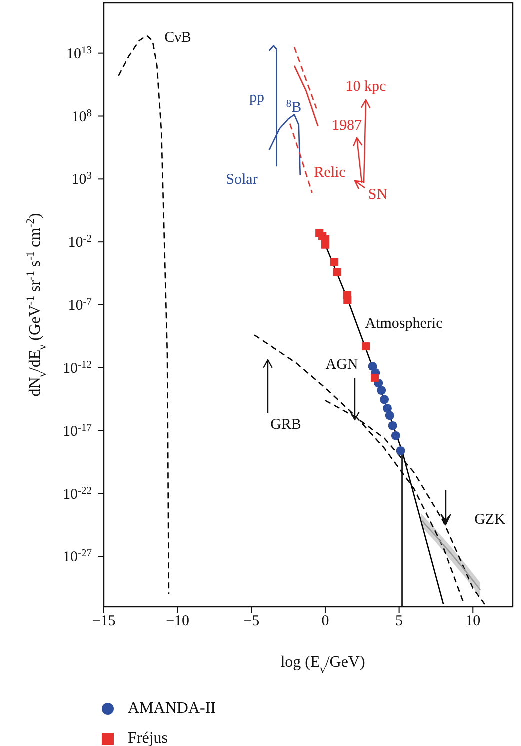 This screenshot has width=521, height=746. I want to click on annotation: Solar, so click(242, 180).